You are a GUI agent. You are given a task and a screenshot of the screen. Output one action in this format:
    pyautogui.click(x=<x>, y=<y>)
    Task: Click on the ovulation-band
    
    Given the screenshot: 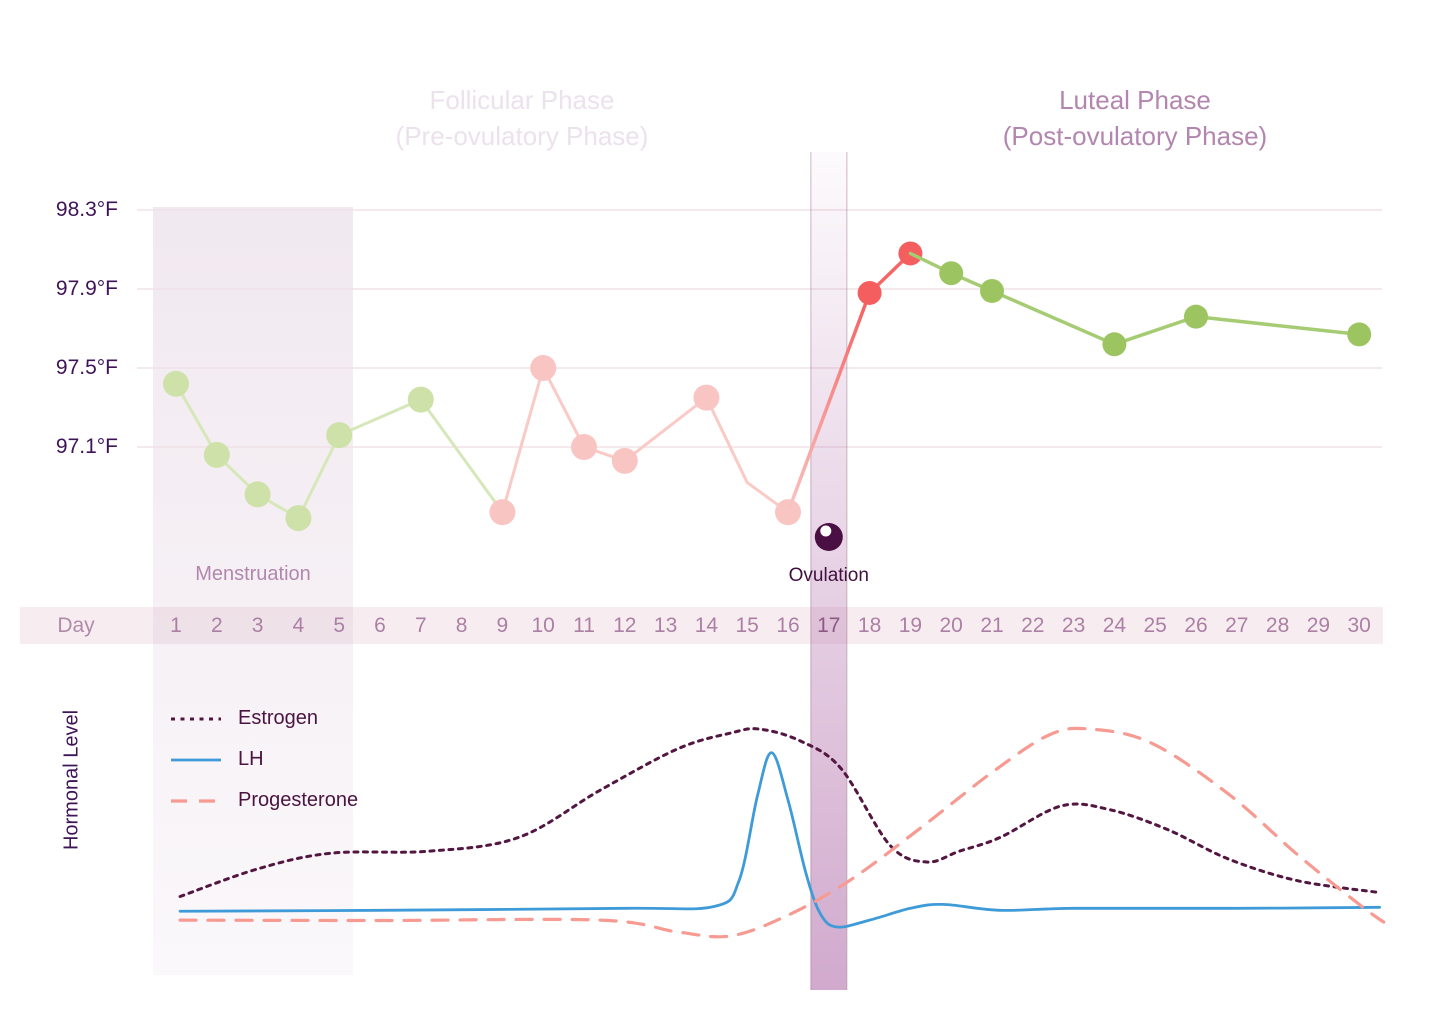 What is the action you would take?
    pyautogui.click(x=828, y=571)
    